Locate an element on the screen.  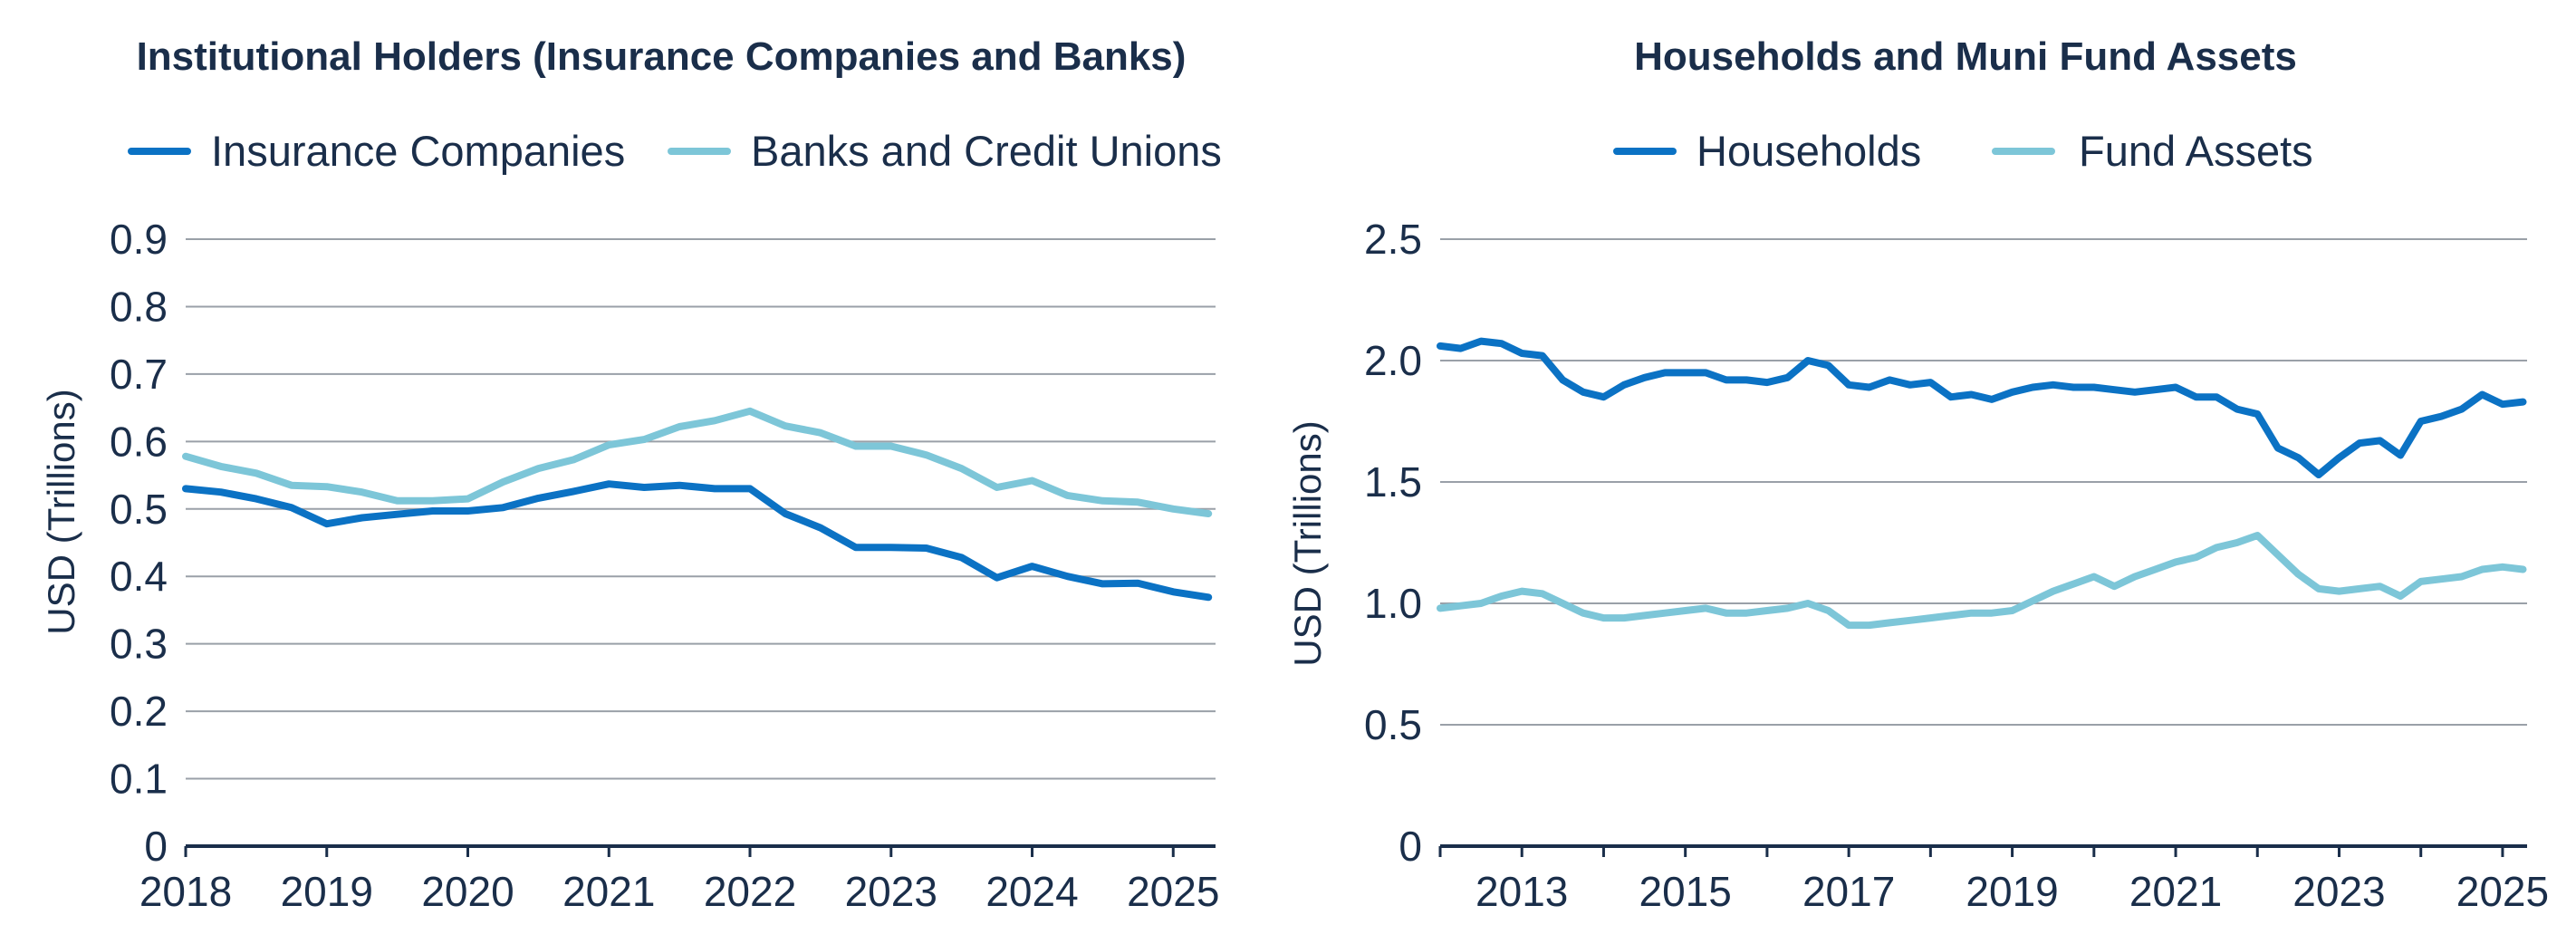
legend-label-fund-assets: Fund Assets is located at coordinates (2196, 151).